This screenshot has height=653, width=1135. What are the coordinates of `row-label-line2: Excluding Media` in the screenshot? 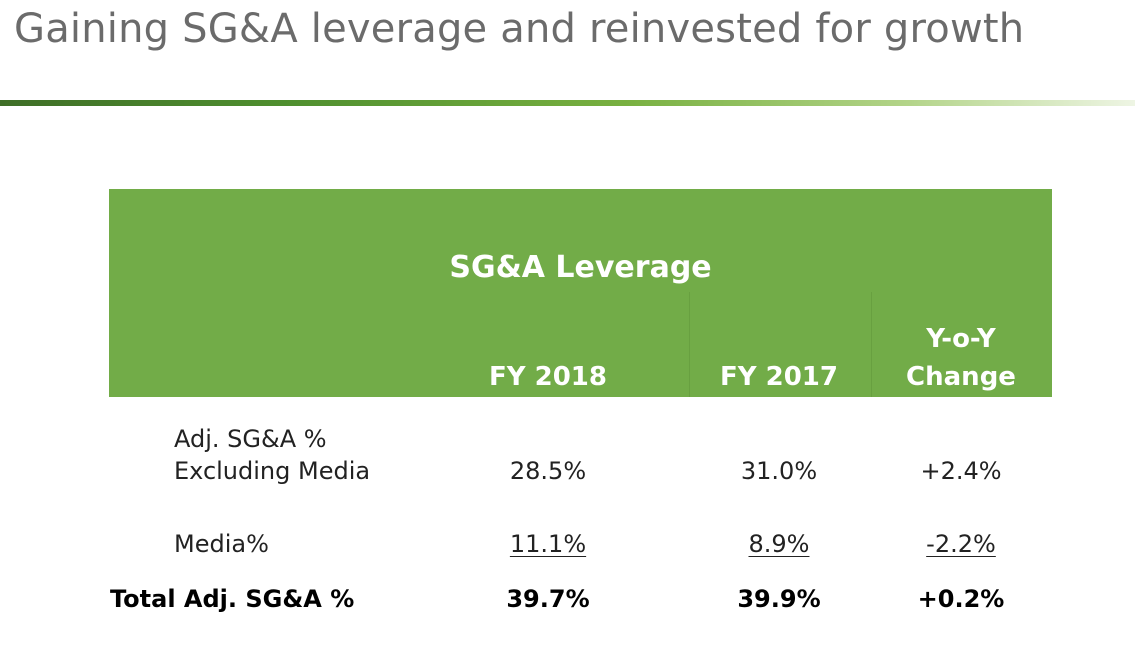 It's located at (272, 471).